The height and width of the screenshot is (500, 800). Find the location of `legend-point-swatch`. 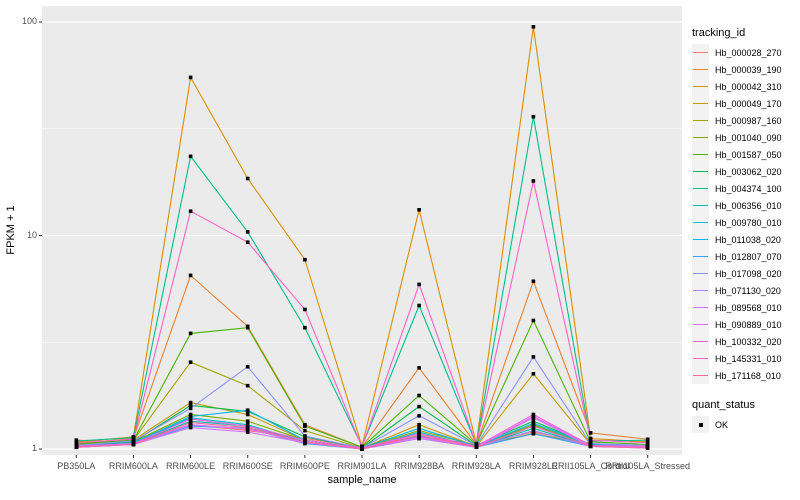

legend-point-swatch is located at coordinates (700, 424).